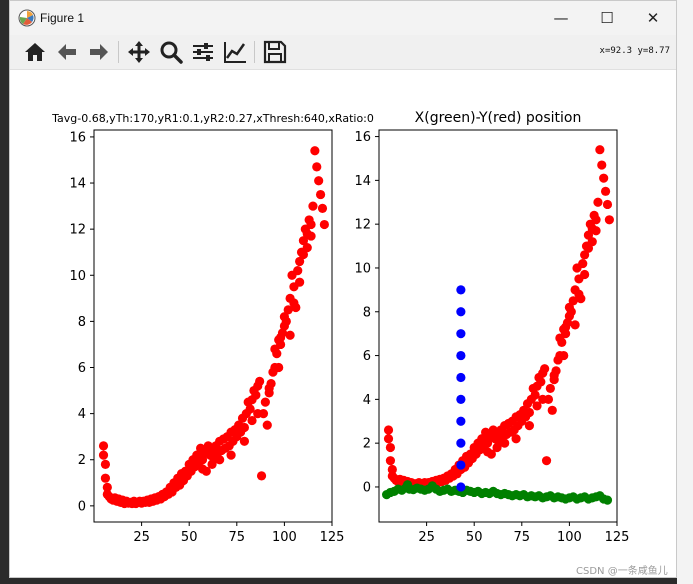  Describe the element at coordinates (99, 52) in the screenshot. I see `forward-arrow-icon` at that location.